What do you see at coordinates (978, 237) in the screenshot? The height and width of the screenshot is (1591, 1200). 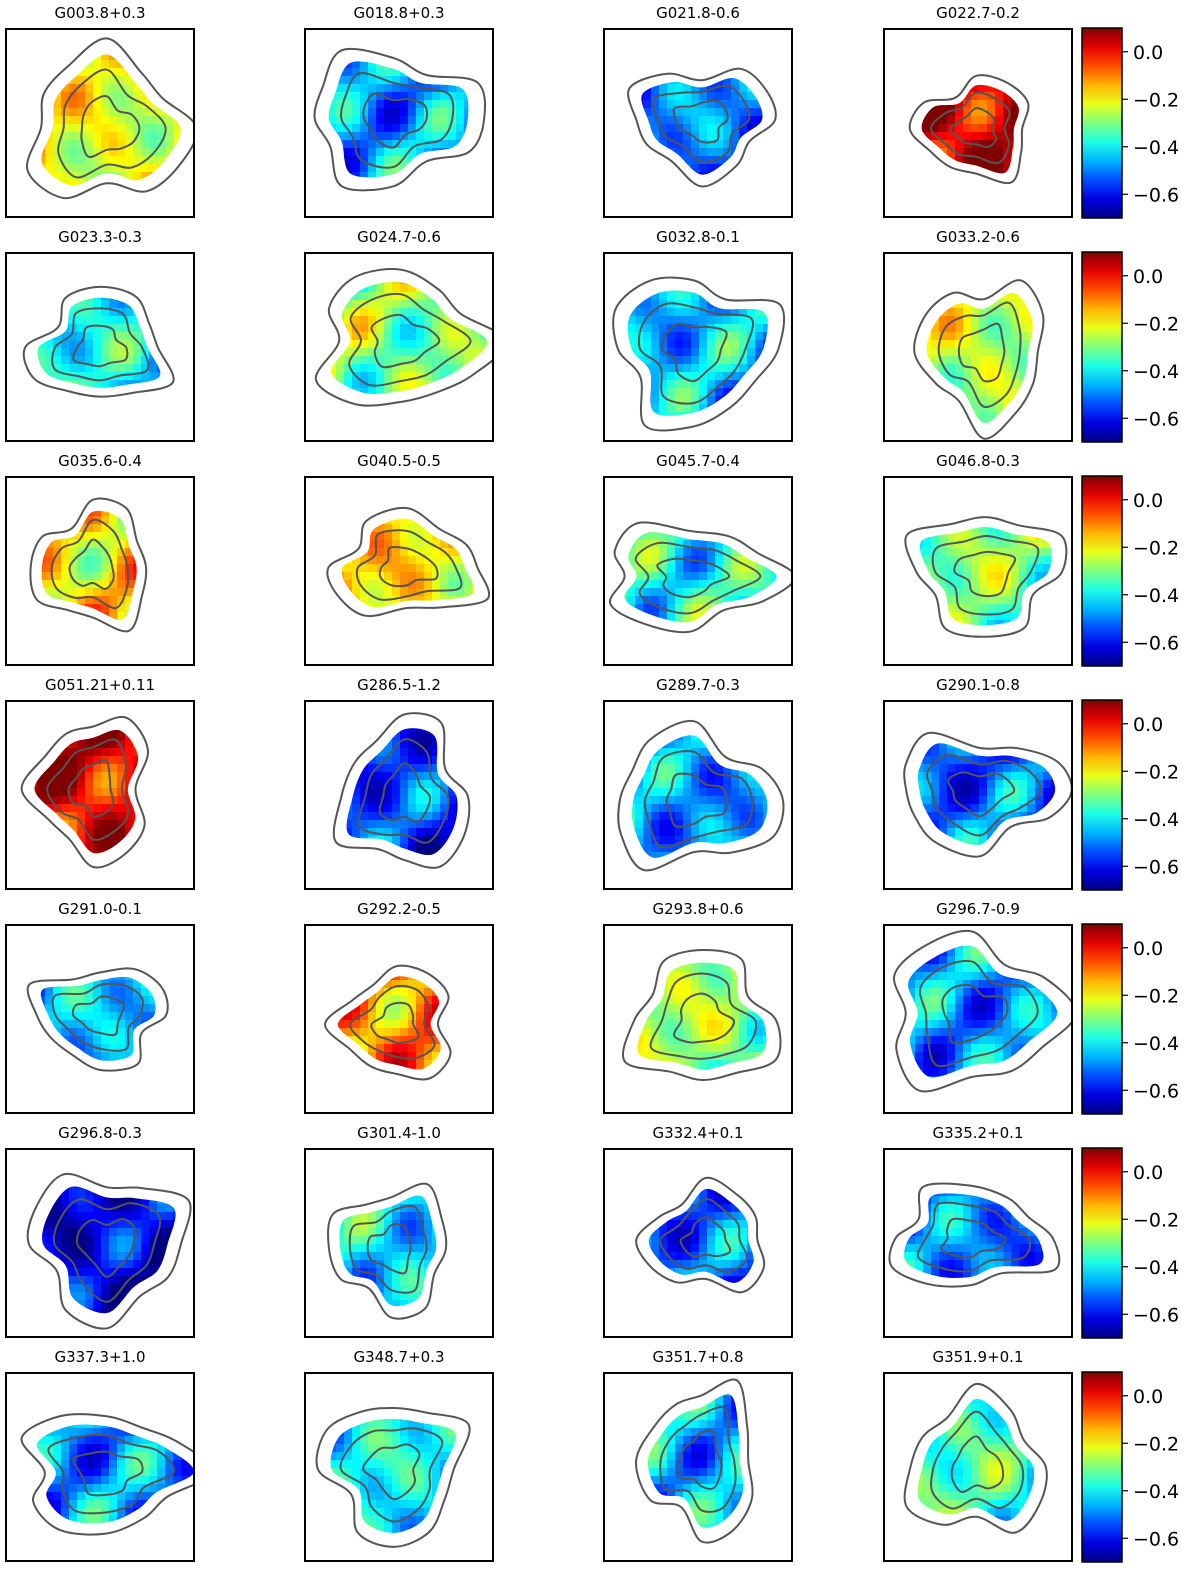 I see `panel-title: G033.2-0.6` at bounding box center [978, 237].